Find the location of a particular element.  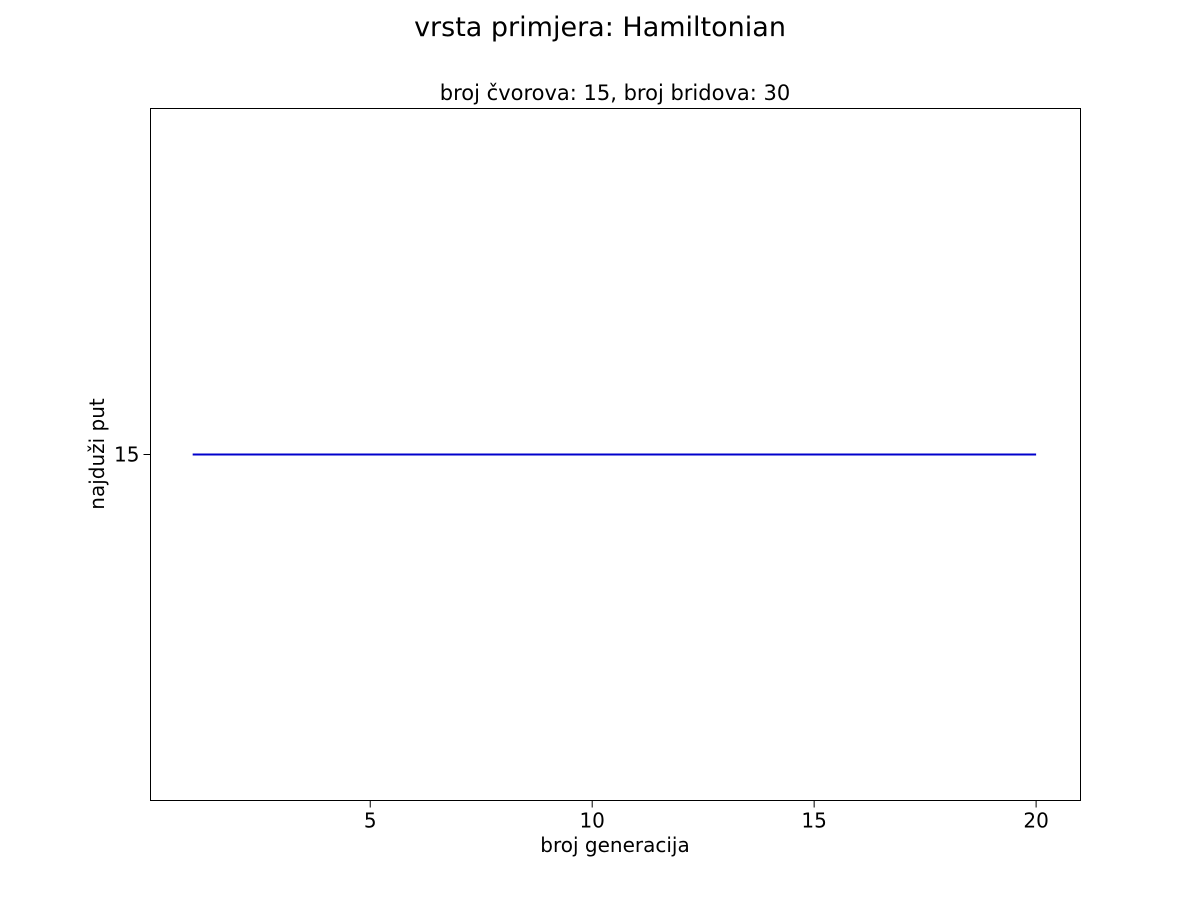

chart-title: broj čvorova: 15, broj bridova: 30 is located at coordinates (615, 93).